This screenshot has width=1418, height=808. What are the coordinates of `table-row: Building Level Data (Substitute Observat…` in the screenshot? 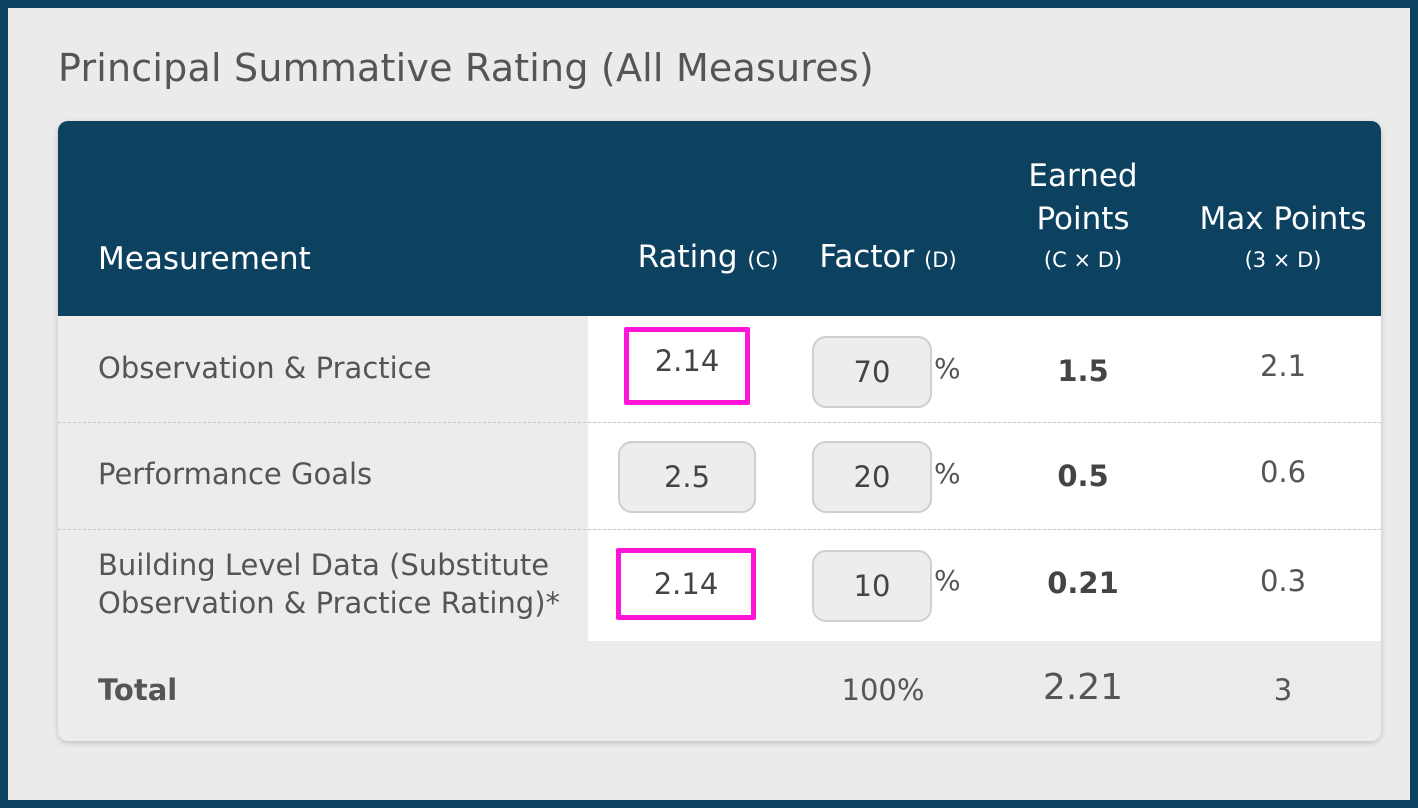 It's located at (719, 586).